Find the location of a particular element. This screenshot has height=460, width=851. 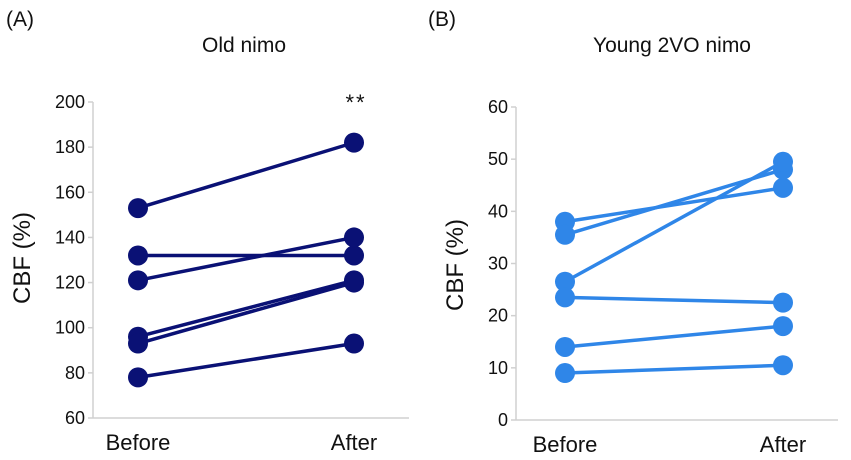

panel-a-y-tick-label: 120 is located at coordinates (70, 283).